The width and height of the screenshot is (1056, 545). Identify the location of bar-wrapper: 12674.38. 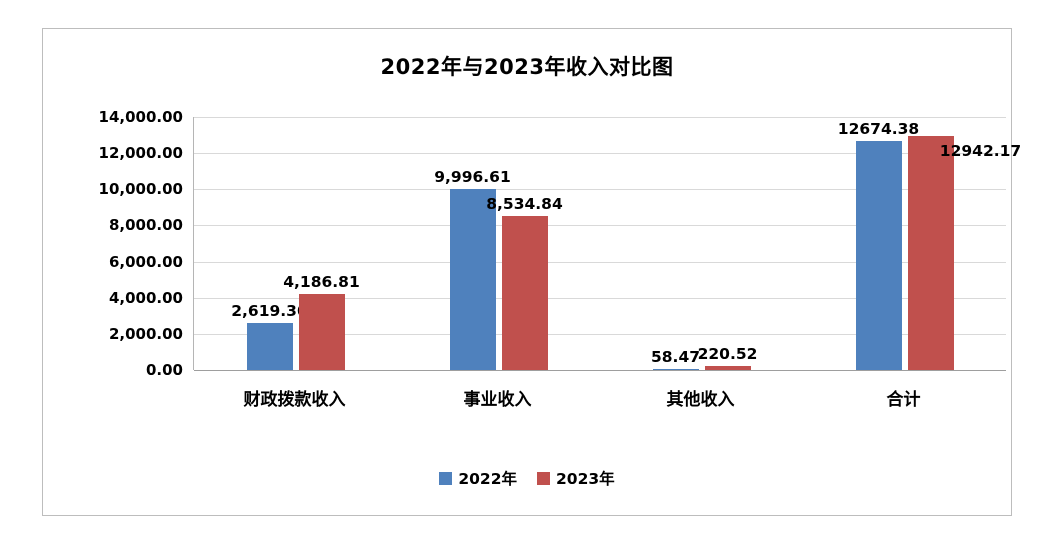
(878, 245).